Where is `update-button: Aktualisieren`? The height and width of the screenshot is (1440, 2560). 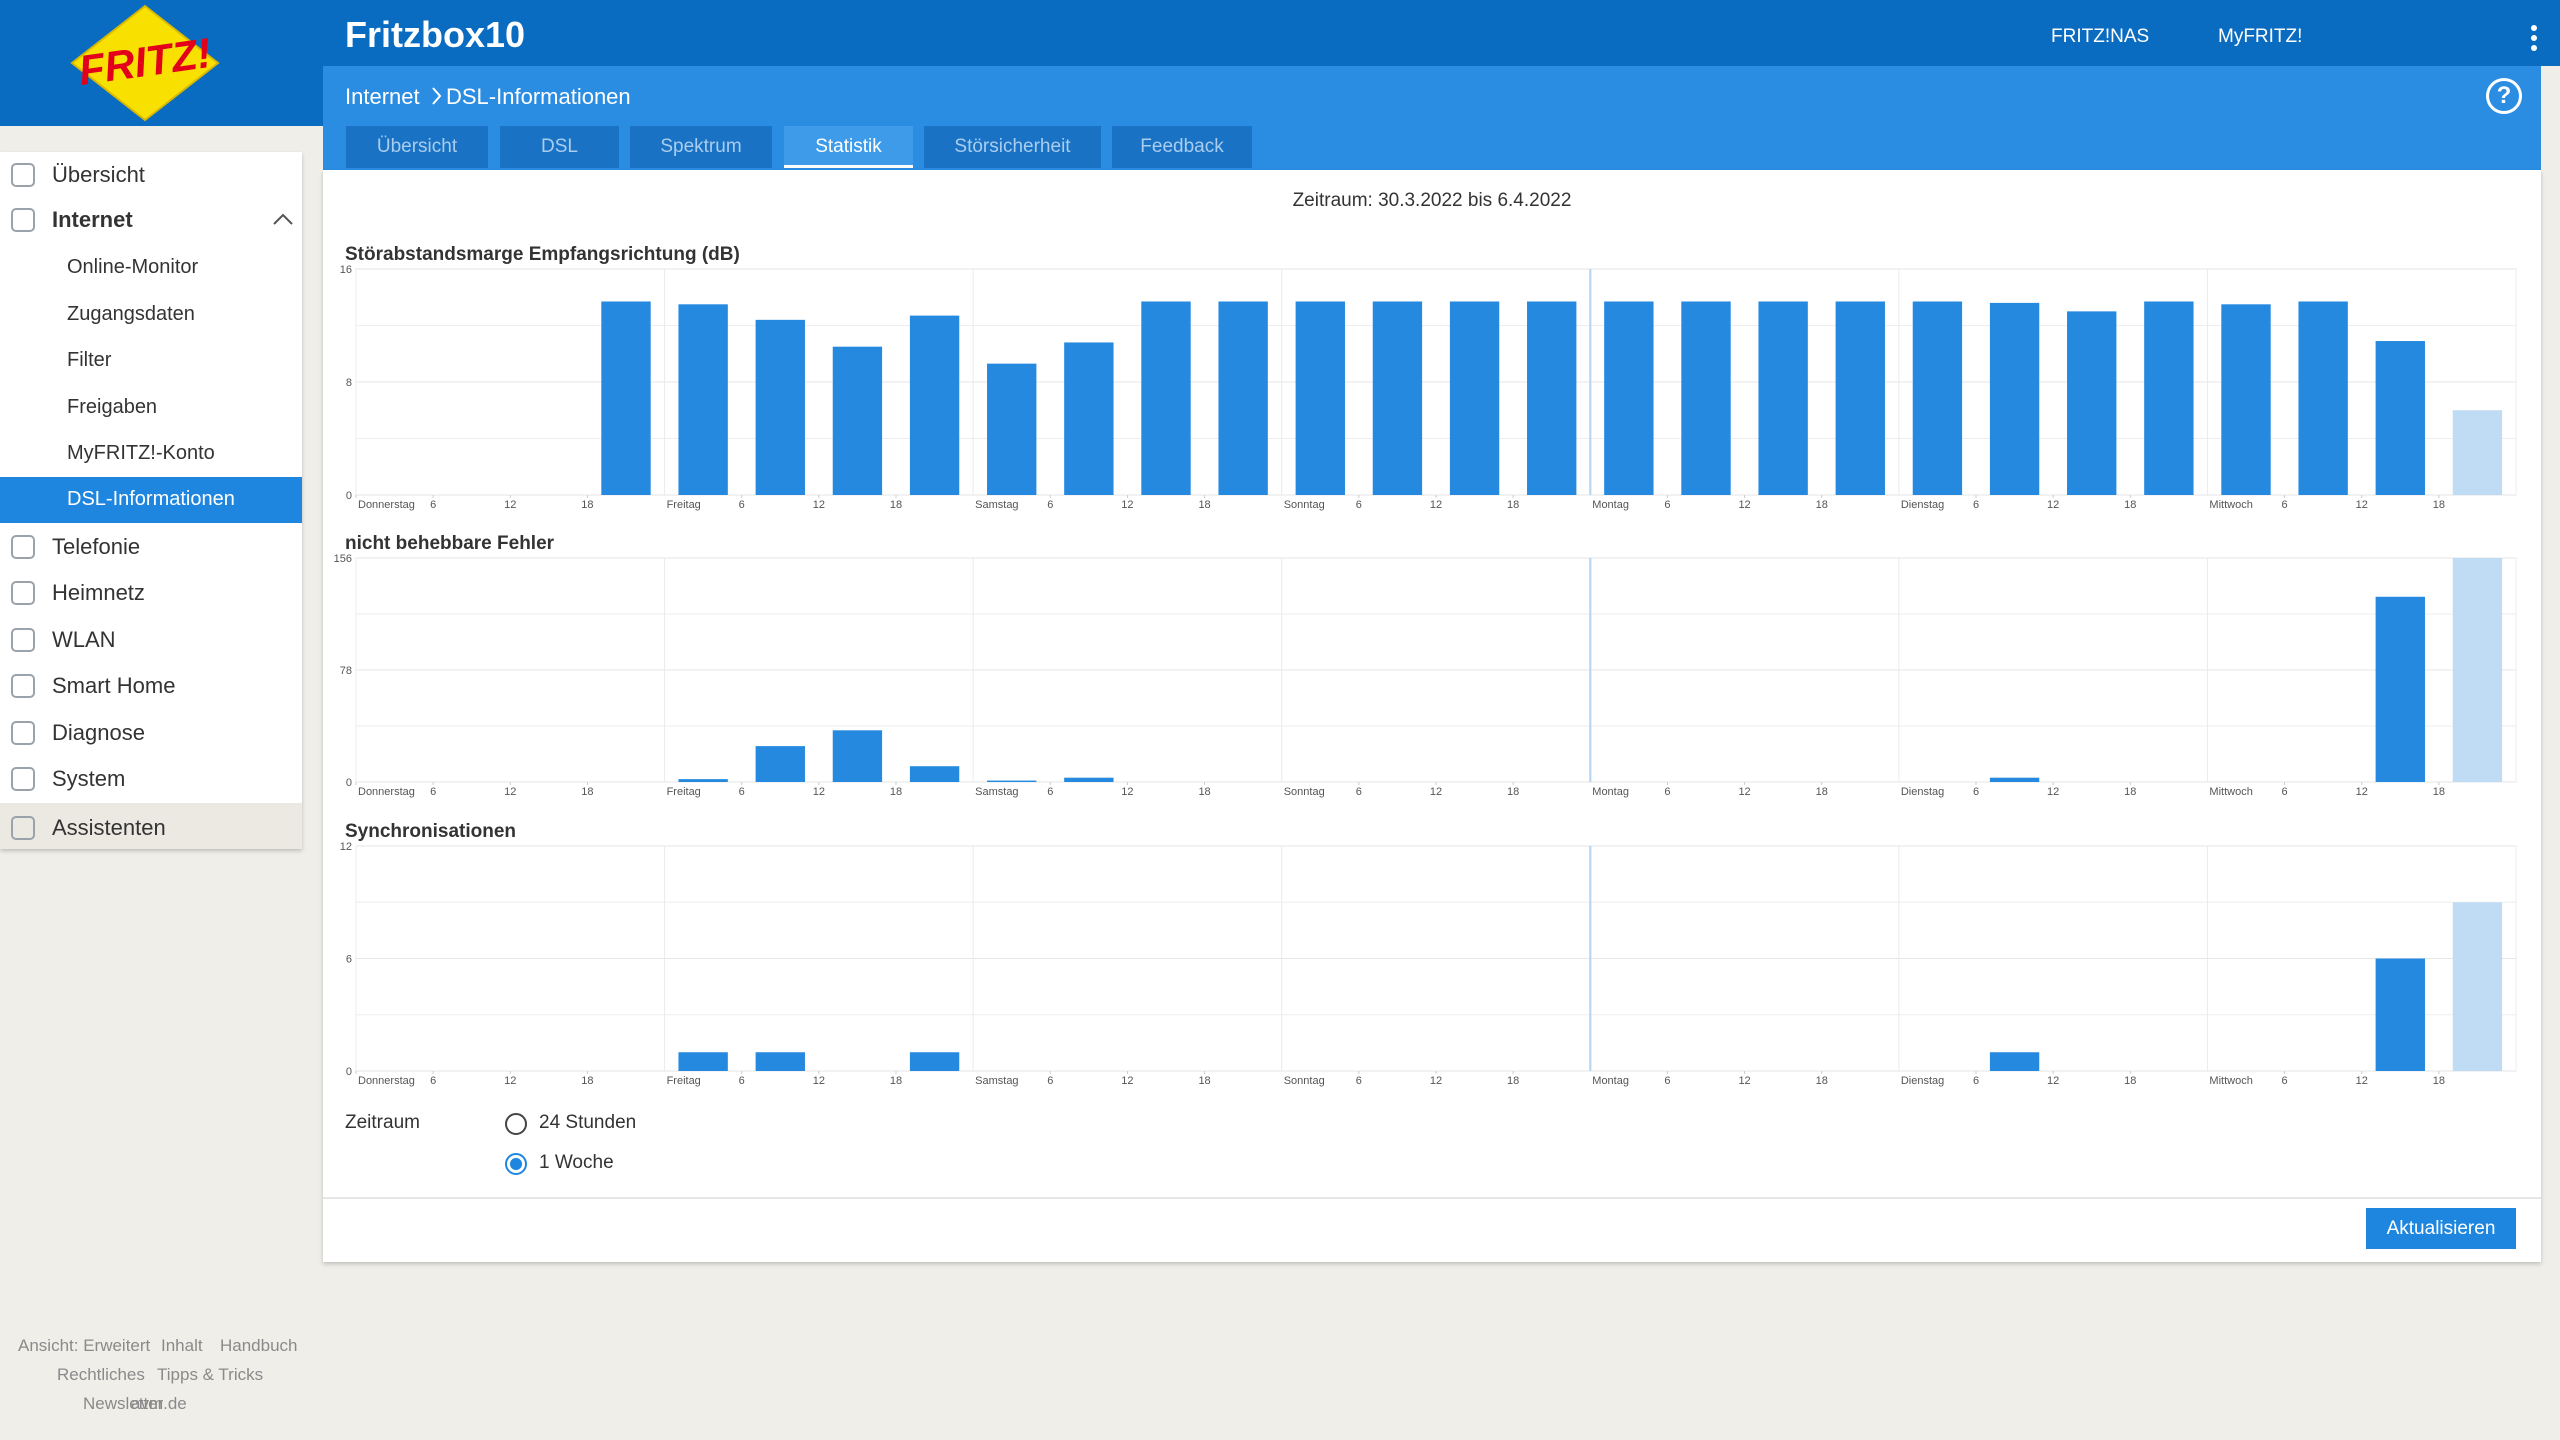
update-button: Aktualisieren is located at coordinates (2441, 1228).